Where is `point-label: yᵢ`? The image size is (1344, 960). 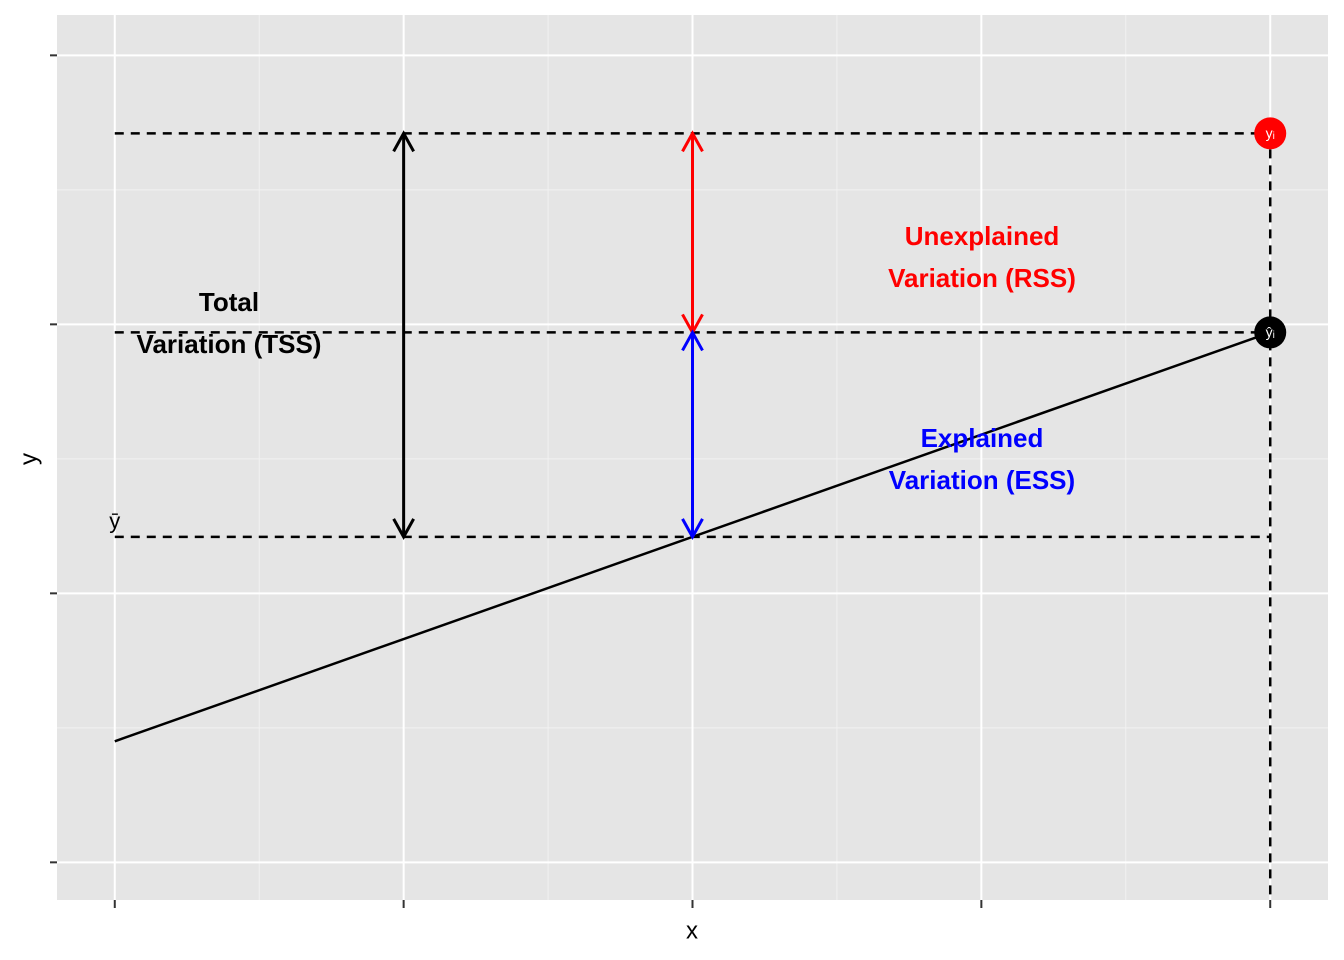
point-label: yᵢ is located at coordinates (1270, 133).